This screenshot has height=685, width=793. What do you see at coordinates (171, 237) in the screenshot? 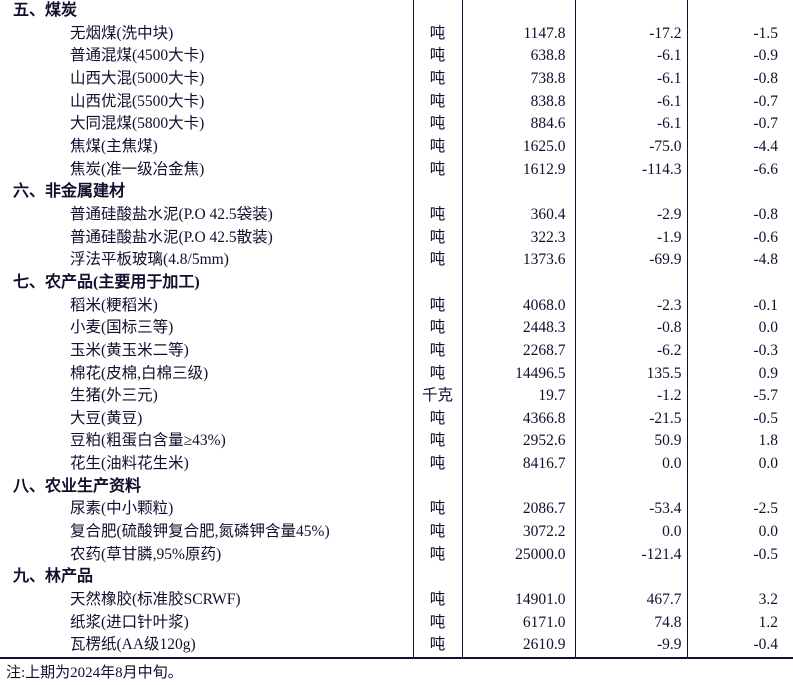
I see `product-name-cell: 普通硅酸盐水泥(P.O 42.5散装)` at bounding box center [171, 237].